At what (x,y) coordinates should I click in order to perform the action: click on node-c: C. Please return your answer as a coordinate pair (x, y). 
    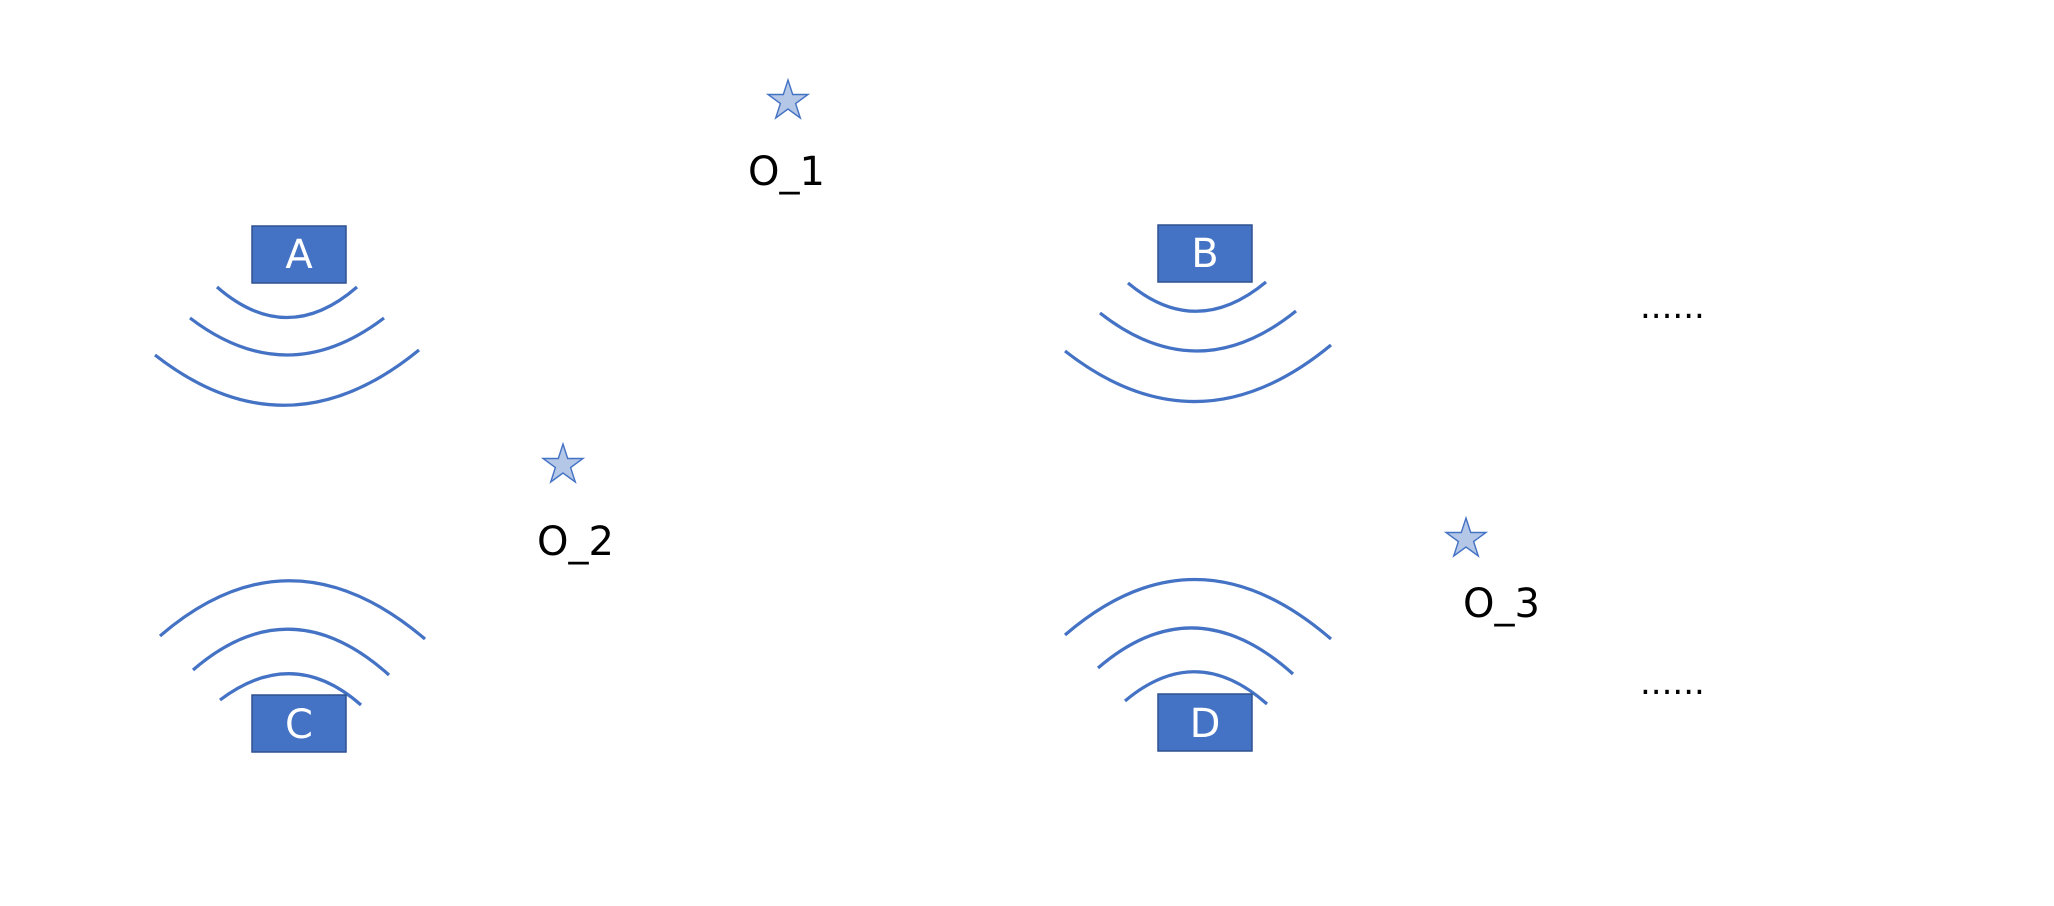
    Looking at the image, I should click on (292, 666).